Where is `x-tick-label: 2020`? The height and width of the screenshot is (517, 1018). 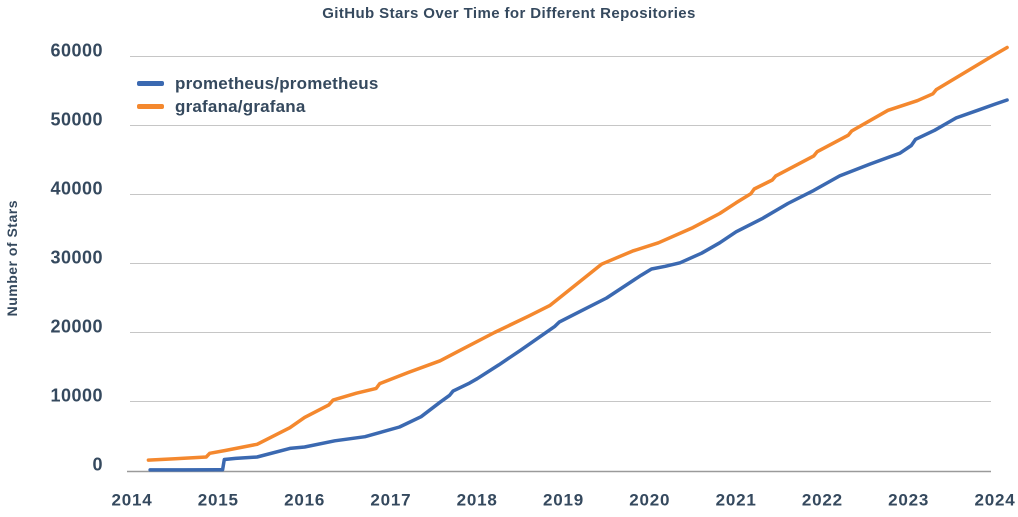
x-tick-label: 2020 is located at coordinates (649, 499).